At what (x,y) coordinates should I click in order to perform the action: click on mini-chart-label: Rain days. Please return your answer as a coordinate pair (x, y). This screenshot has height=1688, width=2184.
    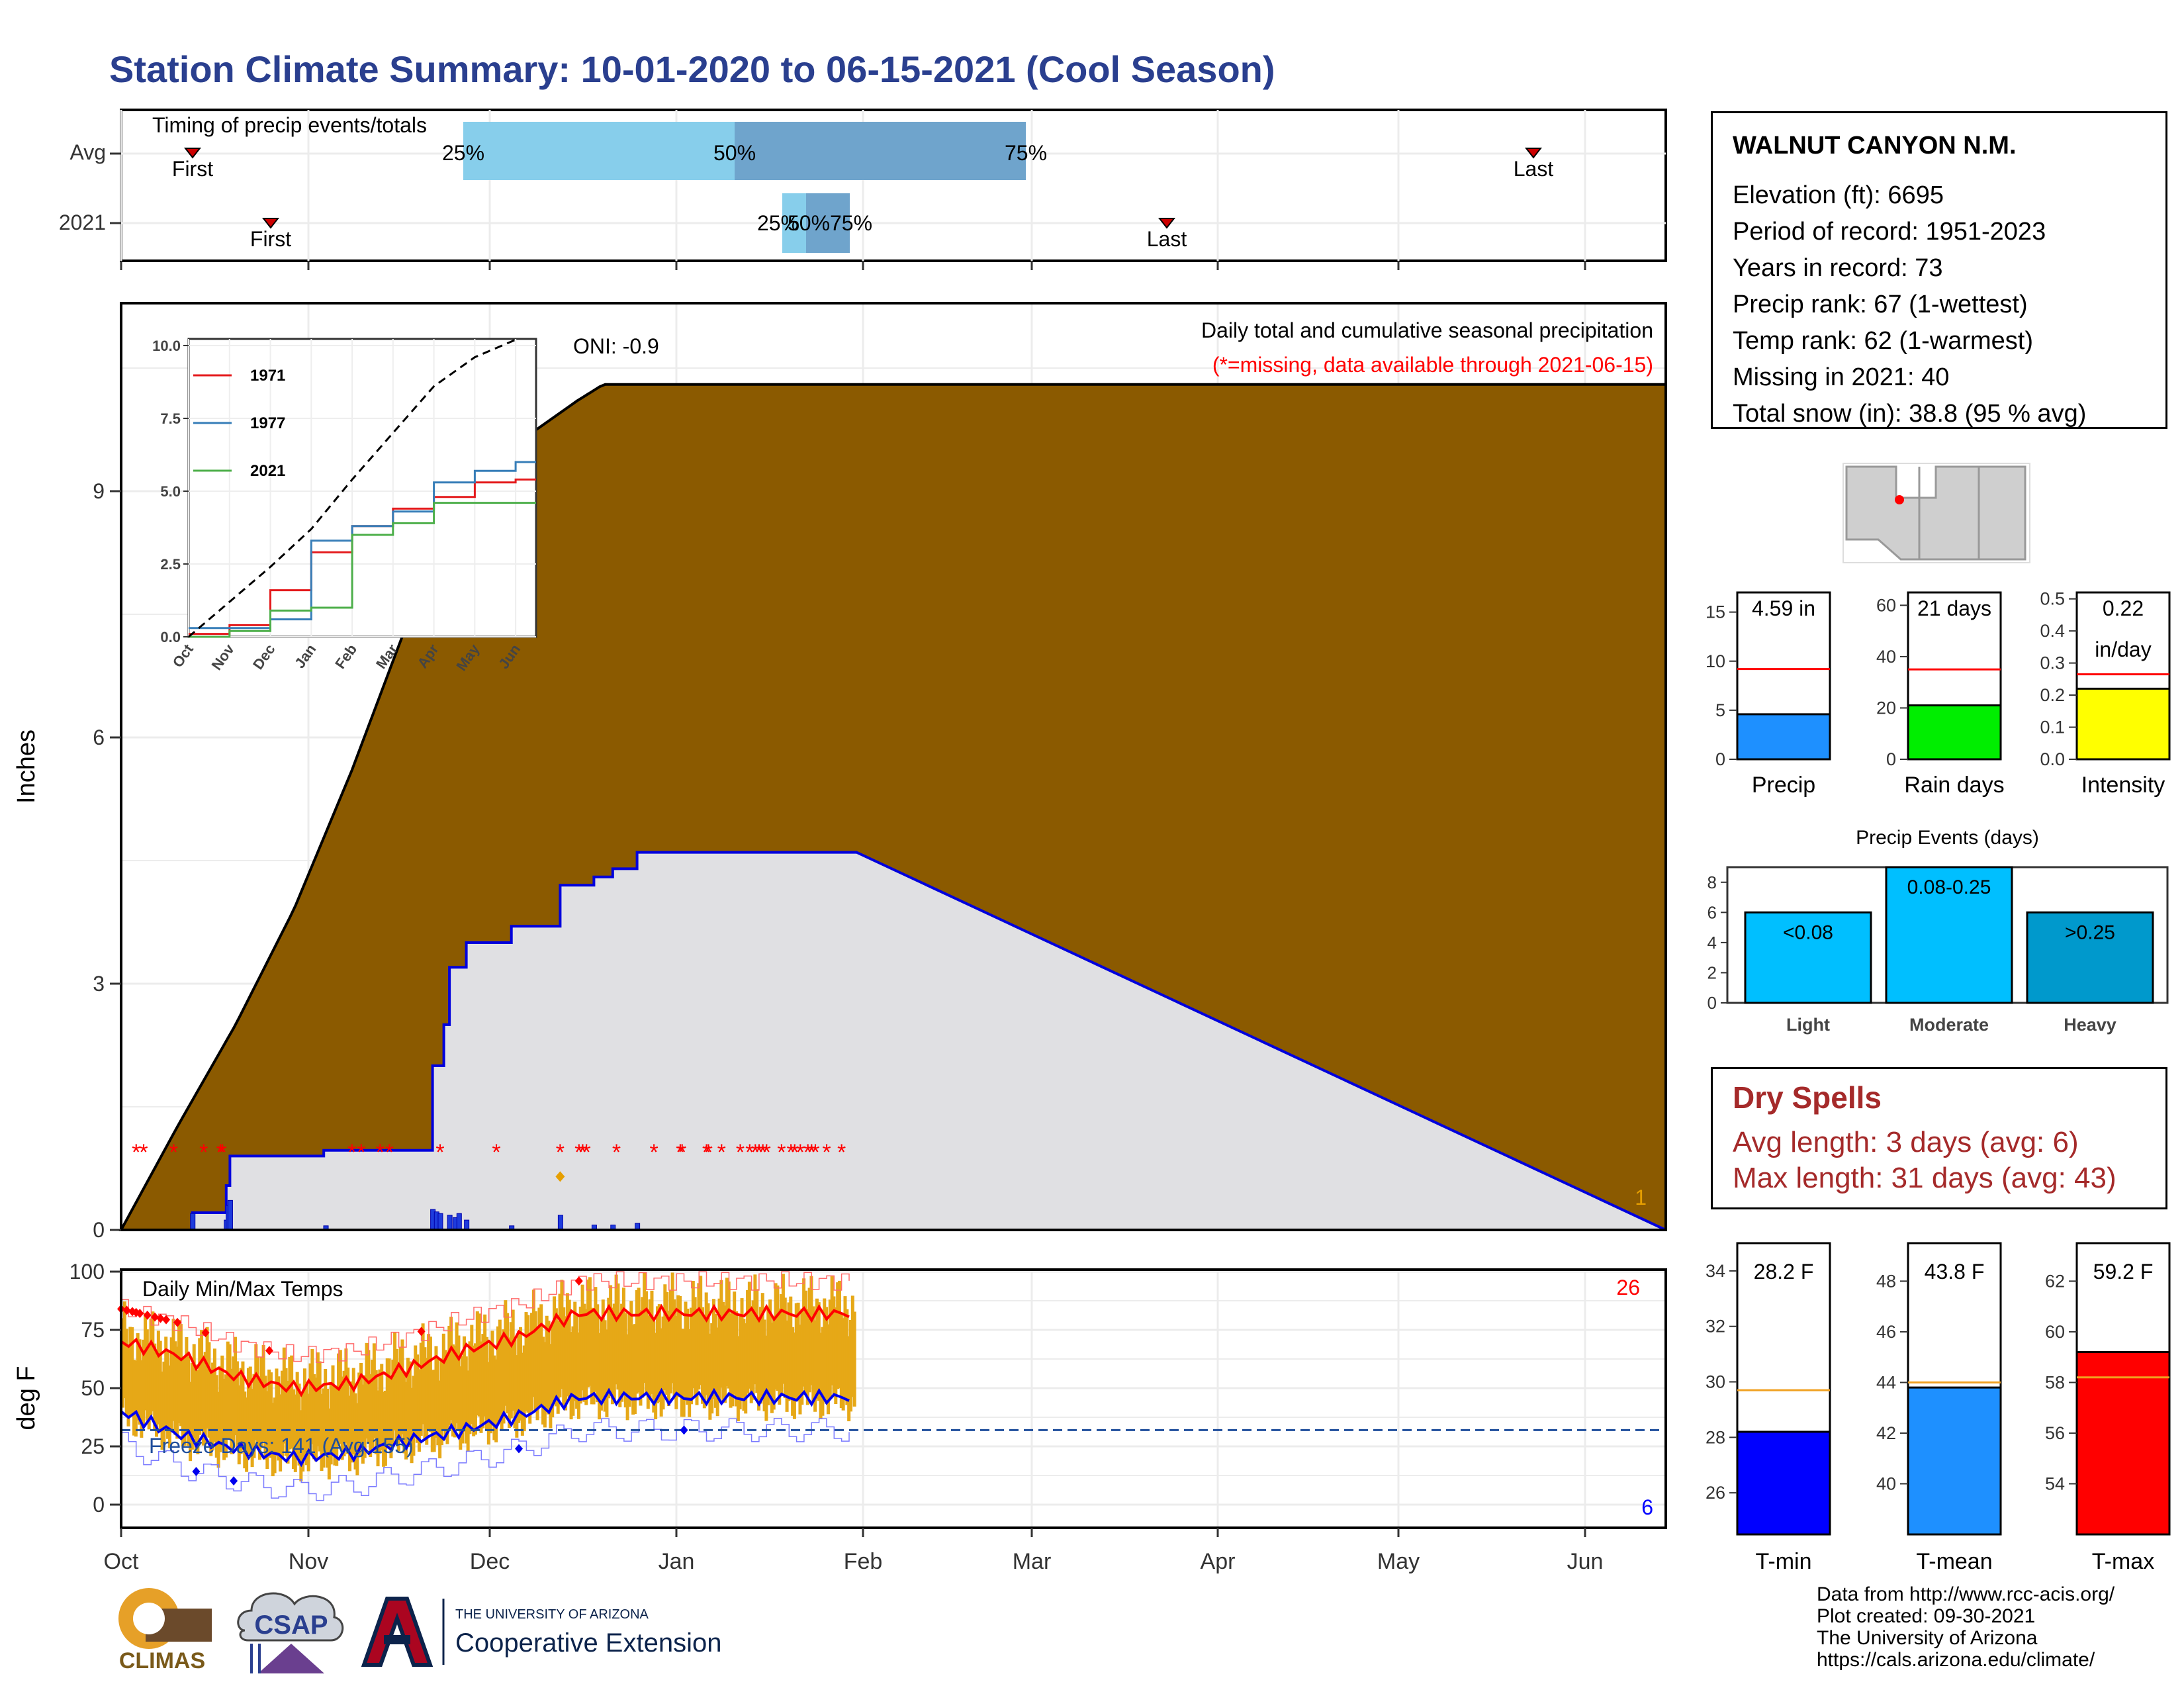
    Looking at the image, I should click on (1954, 785).